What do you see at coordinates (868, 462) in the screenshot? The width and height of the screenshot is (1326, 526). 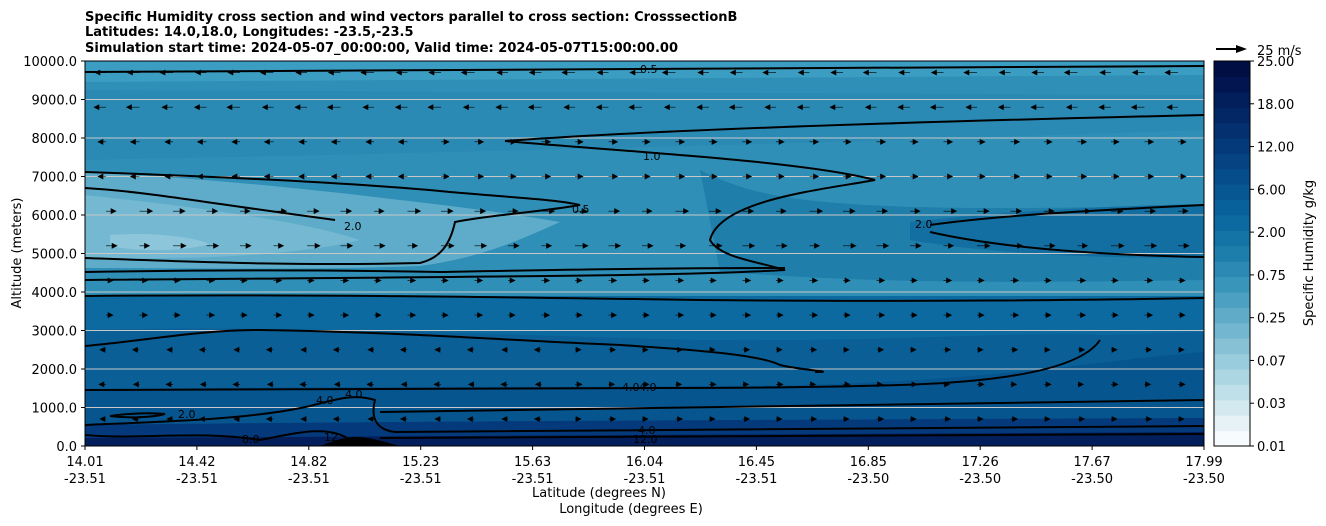 I see `x-tick-label-lat: 16.85` at bounding box center [868, 462].